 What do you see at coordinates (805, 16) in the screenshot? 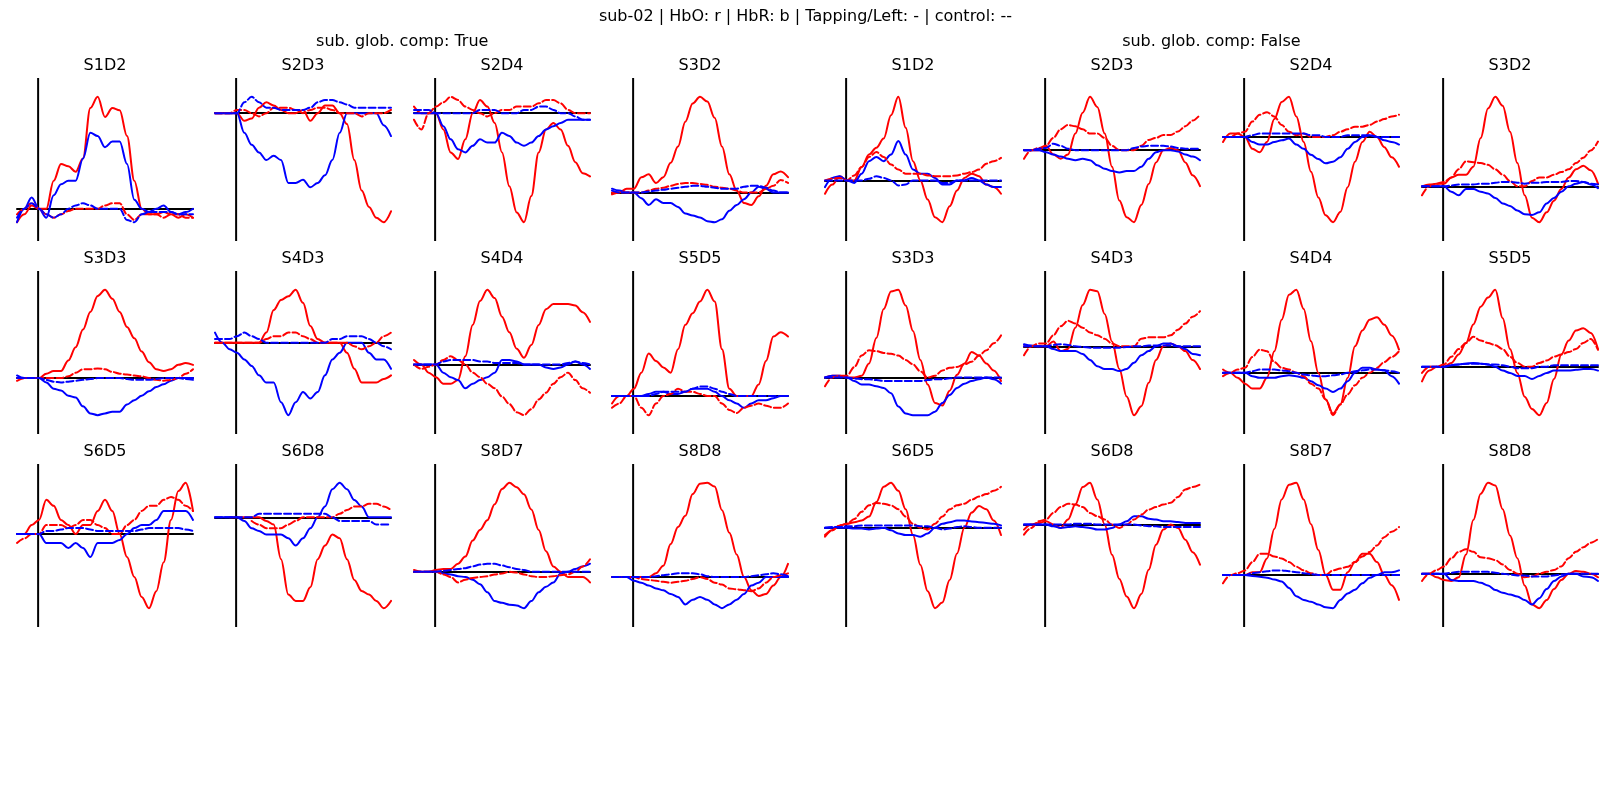
I see `text: sub-02 | HbO: r | HbR: b | Tapping/Left: - | control: --` at bounding box center [805, 16].